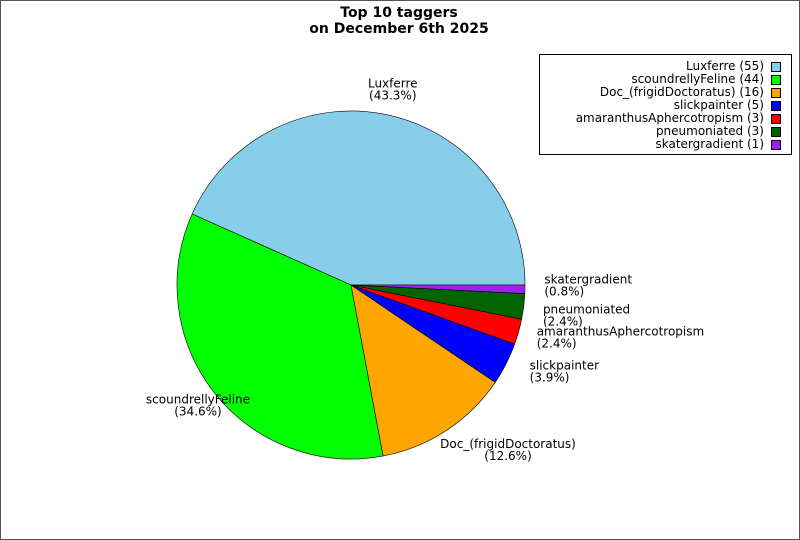 The height and width of the screenshot is (540, 800). What do you see at coordinates (681, 92) in the screenshot?
I see `legend-label: Doc_(frigidDoctoratus) (16)` at bounding box center [681, 92].